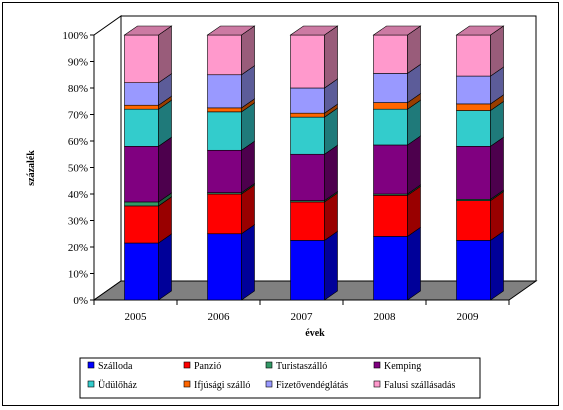 This screenshot has width=563, height=410. Describe the element at coordinates (468, 317) in the screenshot. I see `x-tick-label: 2009` at that location.